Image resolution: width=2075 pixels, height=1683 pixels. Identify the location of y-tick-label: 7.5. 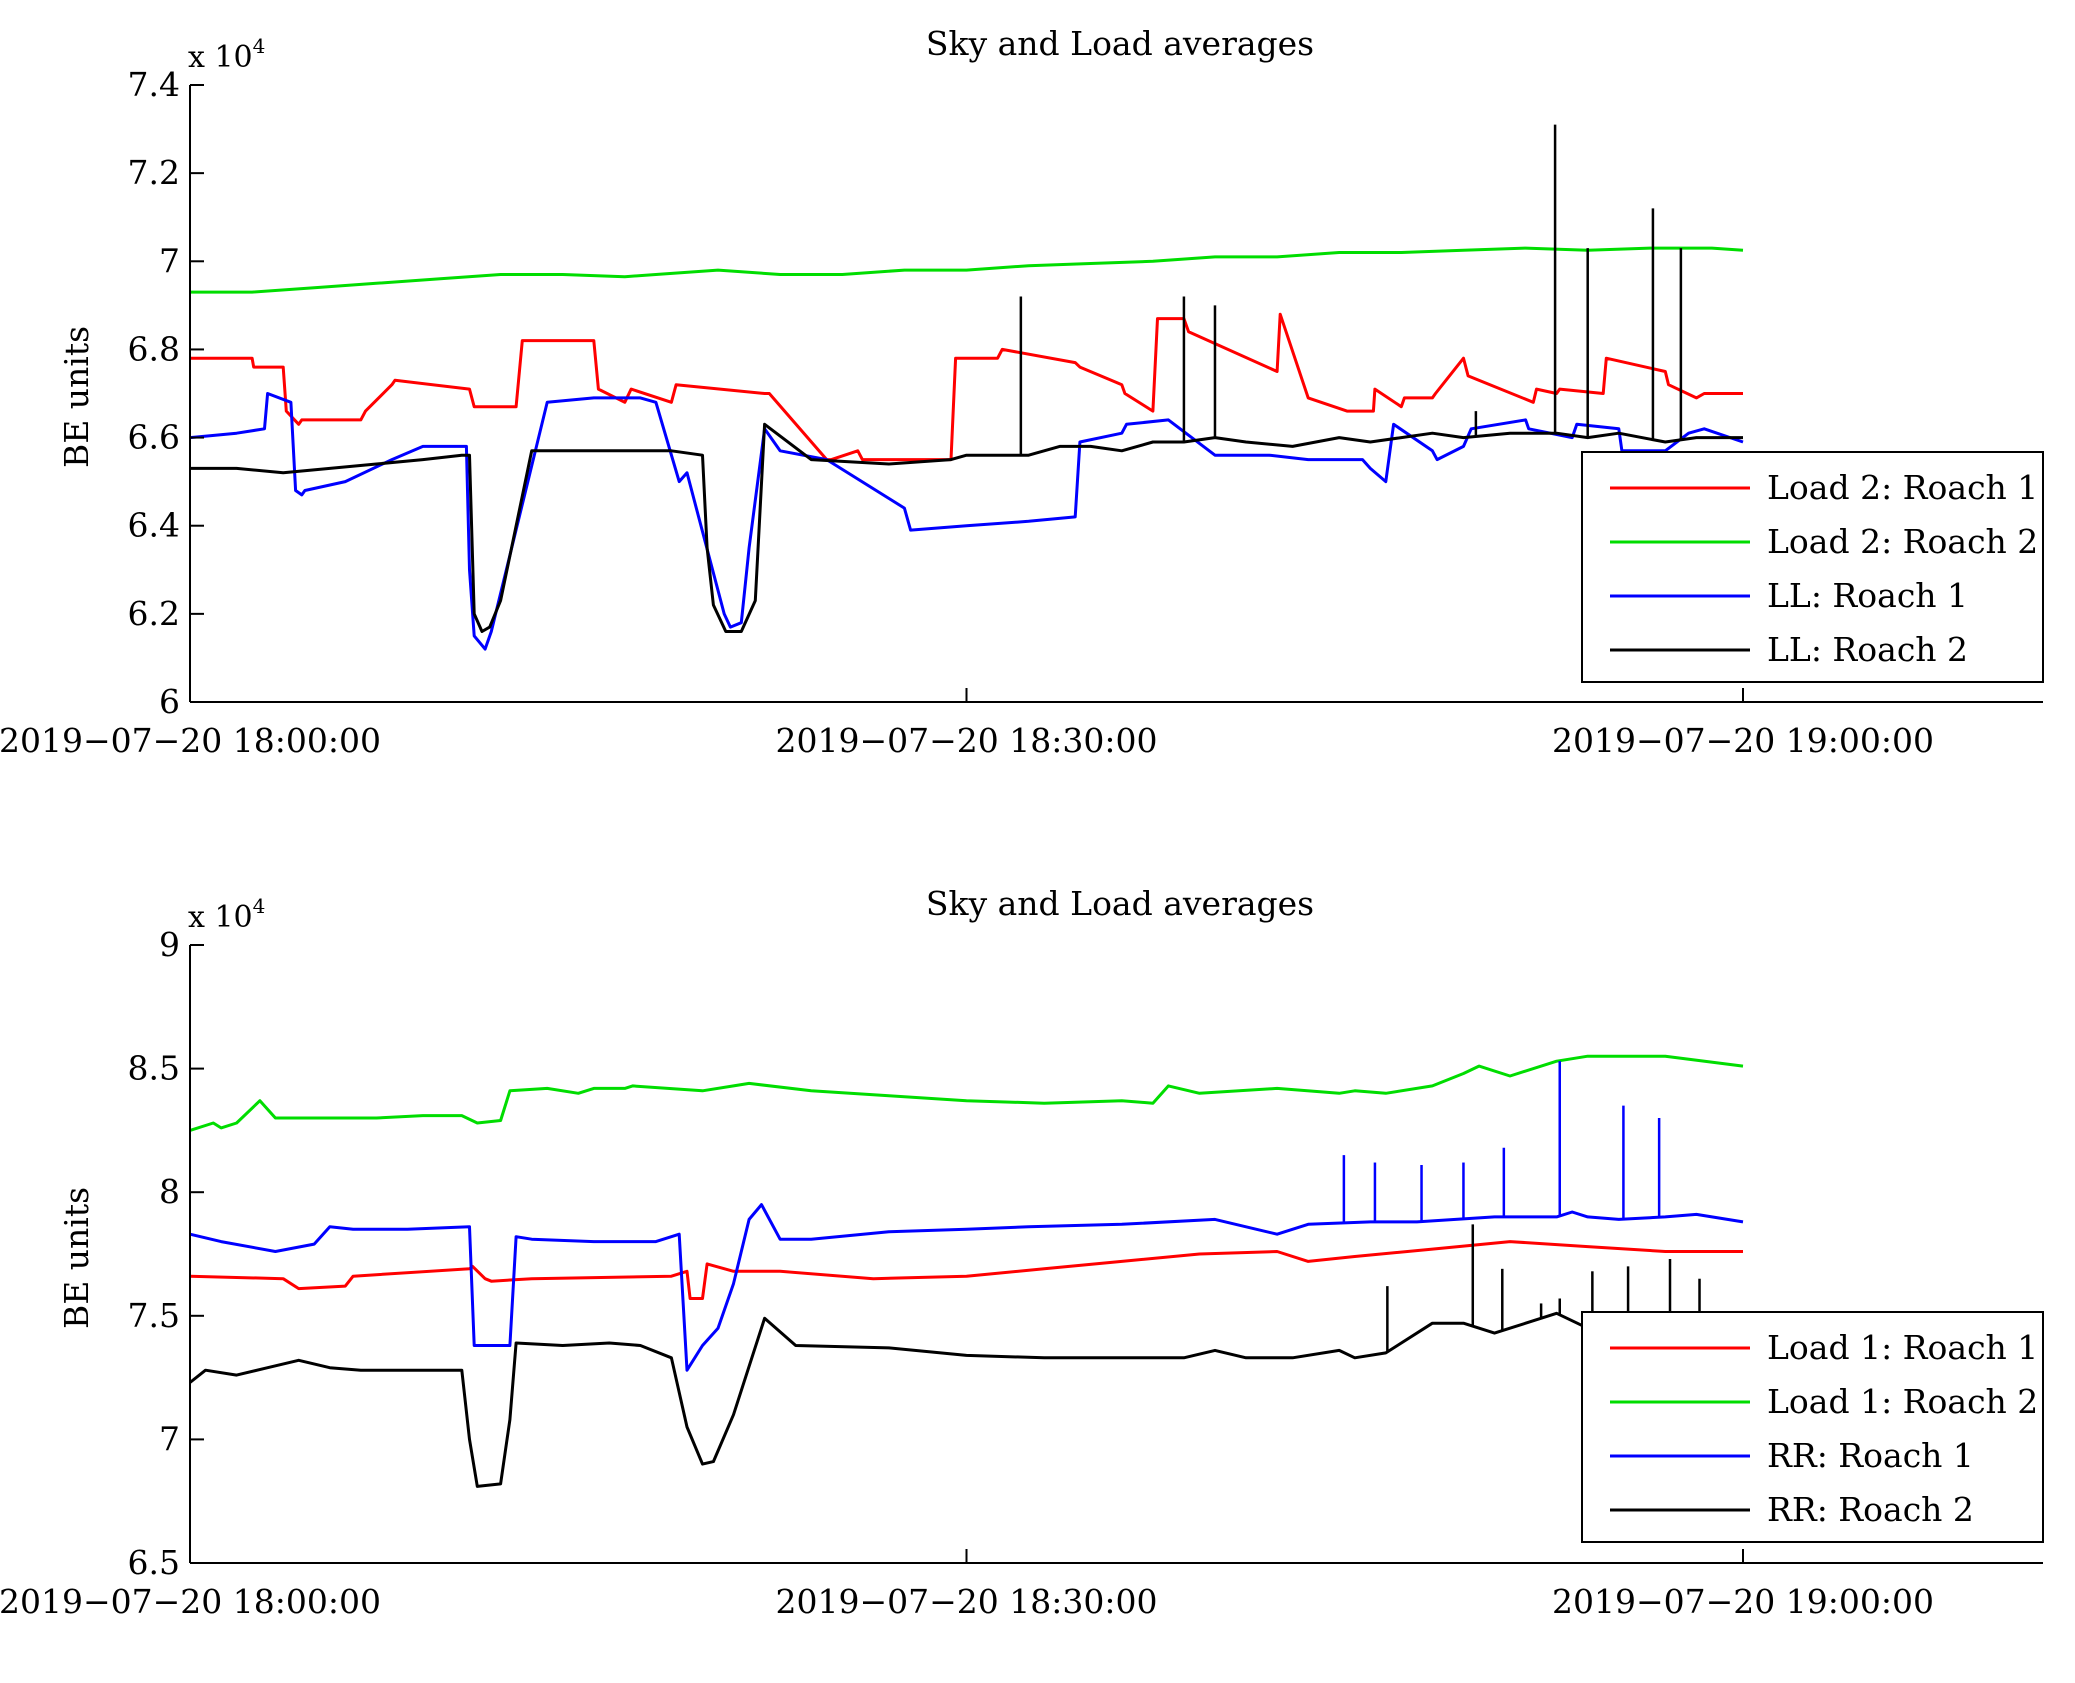
(154, 1315).